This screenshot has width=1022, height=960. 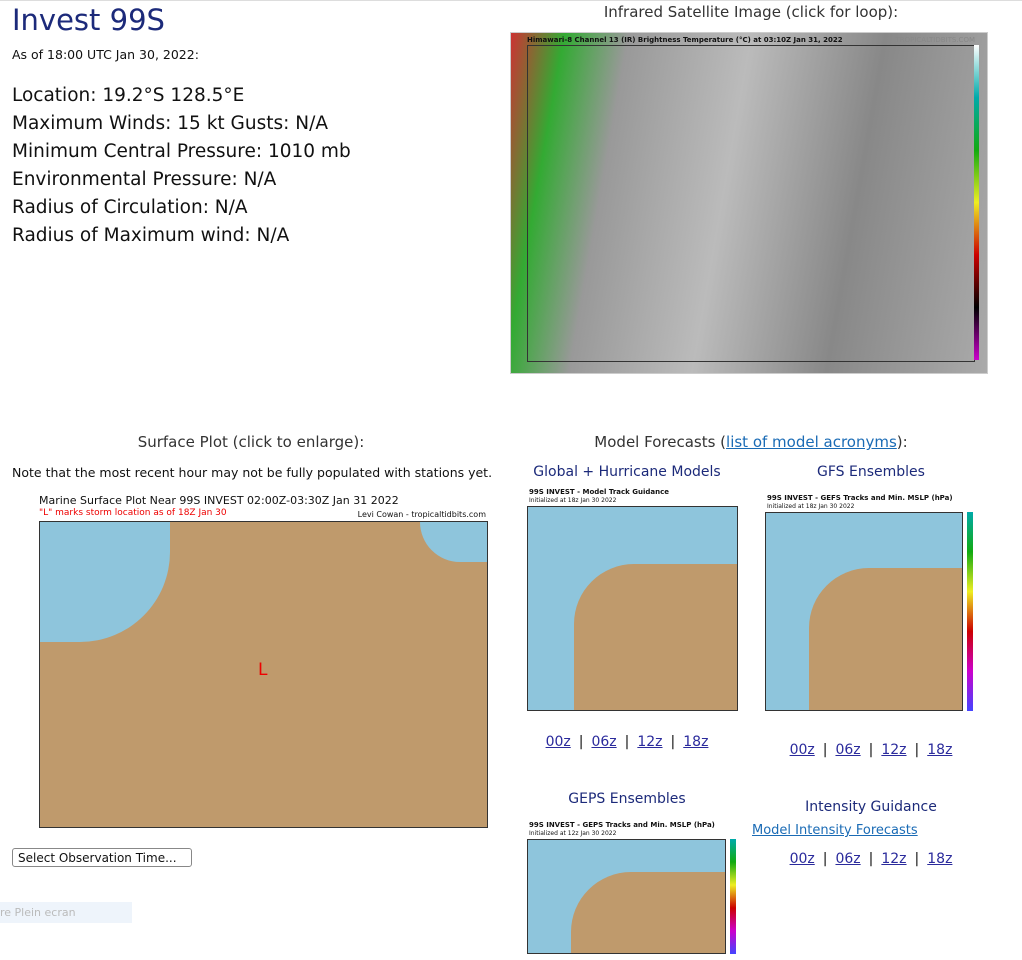 I want to click on image-credit: TROPICALTIDBITS.COM, so click(x=935, y=40).